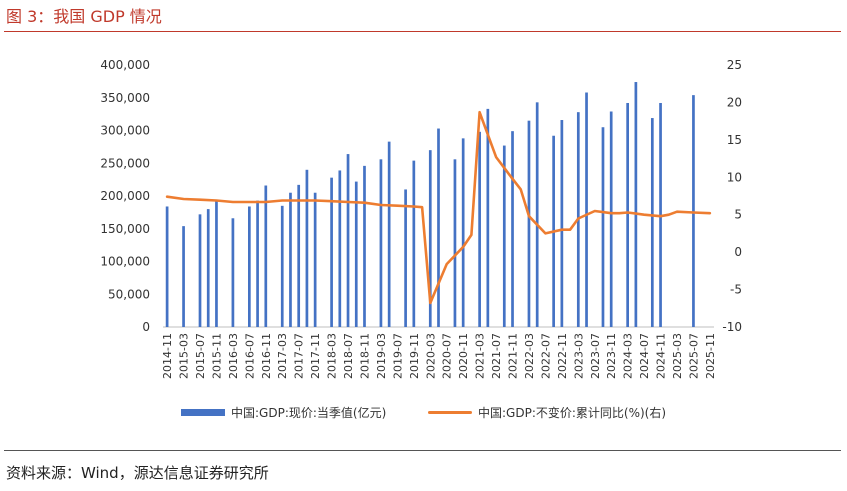 The width and height of the screenshot is (847, 491). What do you see at coordinates (734, 65) in the screenshot?
I see `y-right-tick-label: 25` at bounding box center [734, 65].